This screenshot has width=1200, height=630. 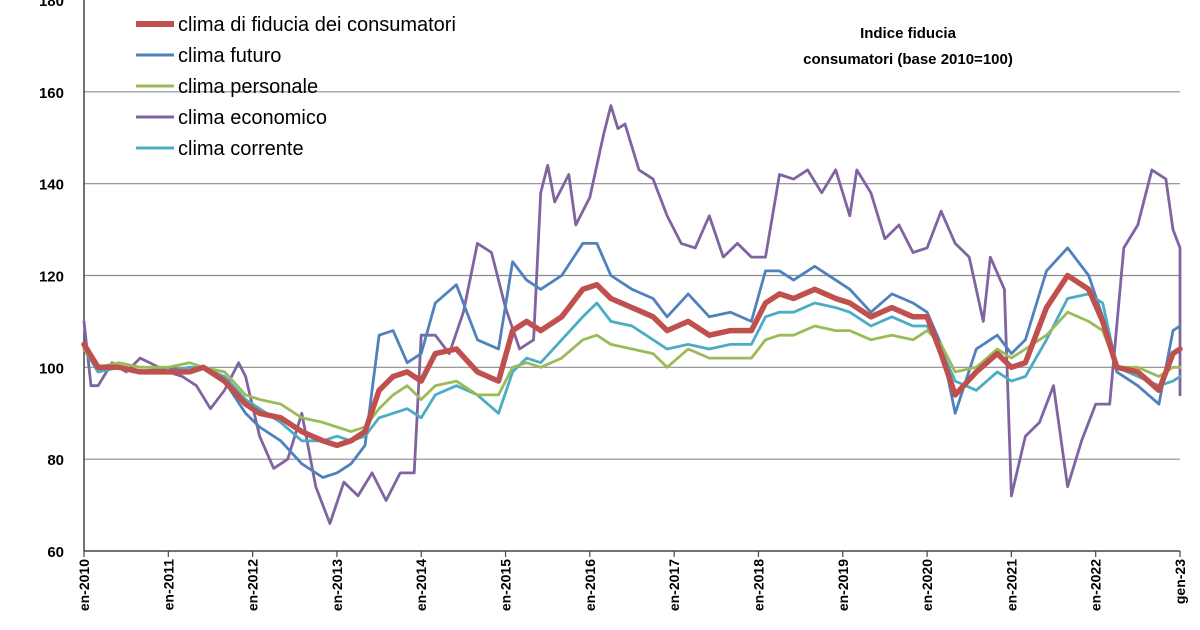 What do you see at coordinates (927, 585) in the screenshot?
I see `x-tick-label: en-2020` at bounding box center [927, 585].